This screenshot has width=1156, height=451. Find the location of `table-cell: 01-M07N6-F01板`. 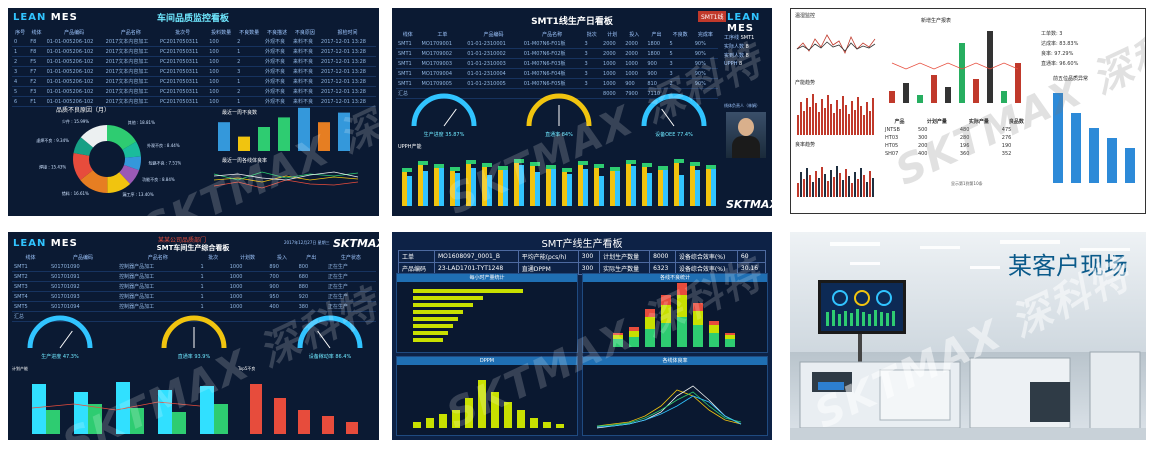

table-cell: 01-M07N6-F01板 is located at coordinates (552, 44).